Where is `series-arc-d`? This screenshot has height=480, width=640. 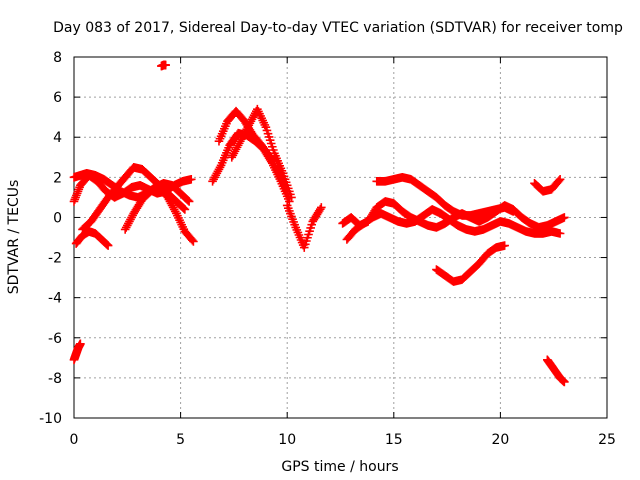 series-arc-d is located at coordinates (92, 238).